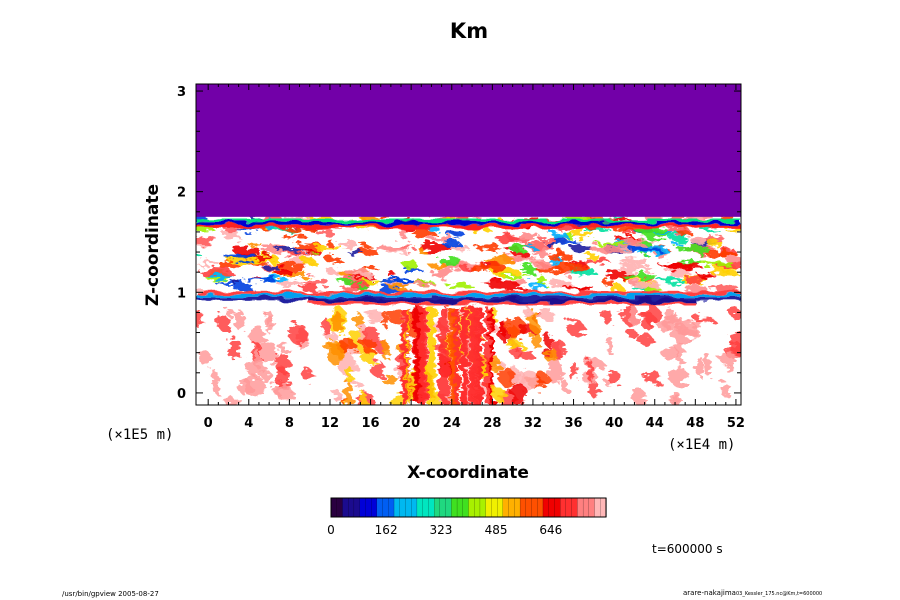 The width and height of the screenshot is (900, 600). Describe the element at coordinates (614, 423) in the screenshot. I see `x-tick-label: 40` at that location.